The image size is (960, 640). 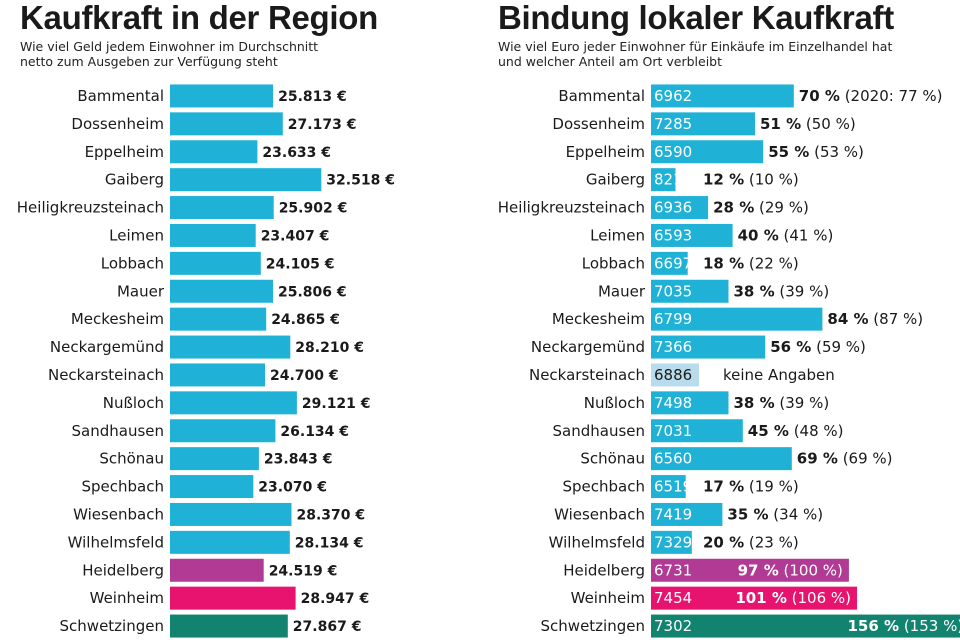 What do you see at coordinates (313, 209) in the screenshot?
I see `value-label: 25.902 €` at bounding box center [313, 209].